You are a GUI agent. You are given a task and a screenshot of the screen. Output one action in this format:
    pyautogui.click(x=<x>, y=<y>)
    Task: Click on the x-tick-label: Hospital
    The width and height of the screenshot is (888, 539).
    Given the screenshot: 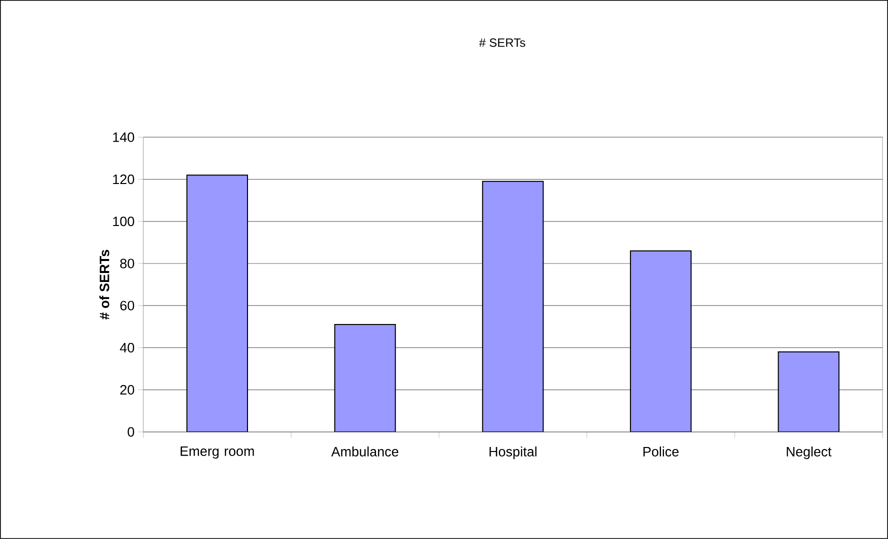 What is the action you would take?
    pyautogui.click(x=513, y=453)
    